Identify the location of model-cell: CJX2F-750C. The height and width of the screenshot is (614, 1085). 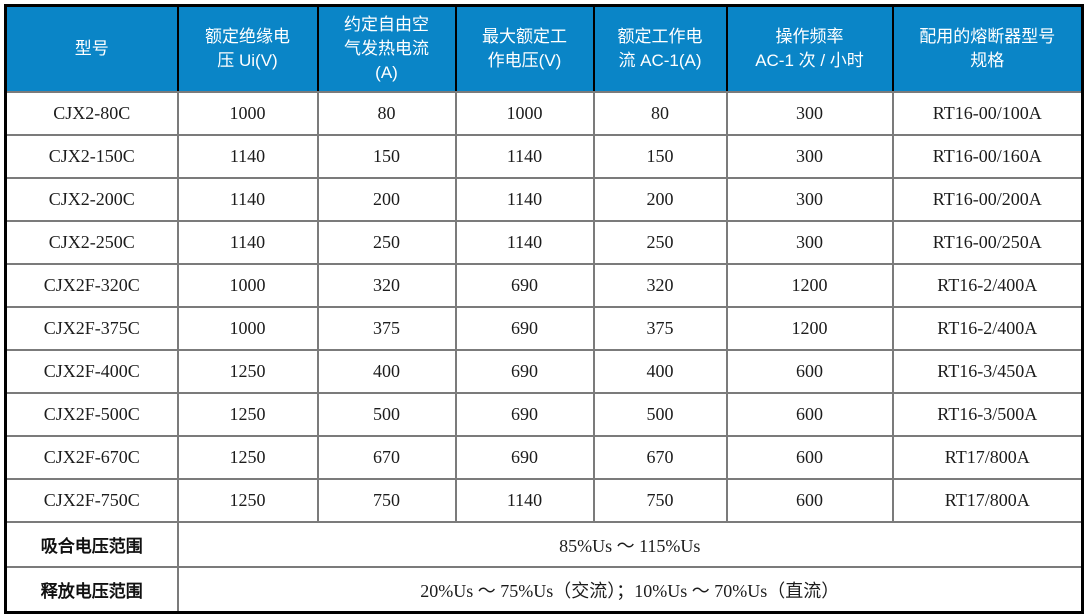
(91, 500).